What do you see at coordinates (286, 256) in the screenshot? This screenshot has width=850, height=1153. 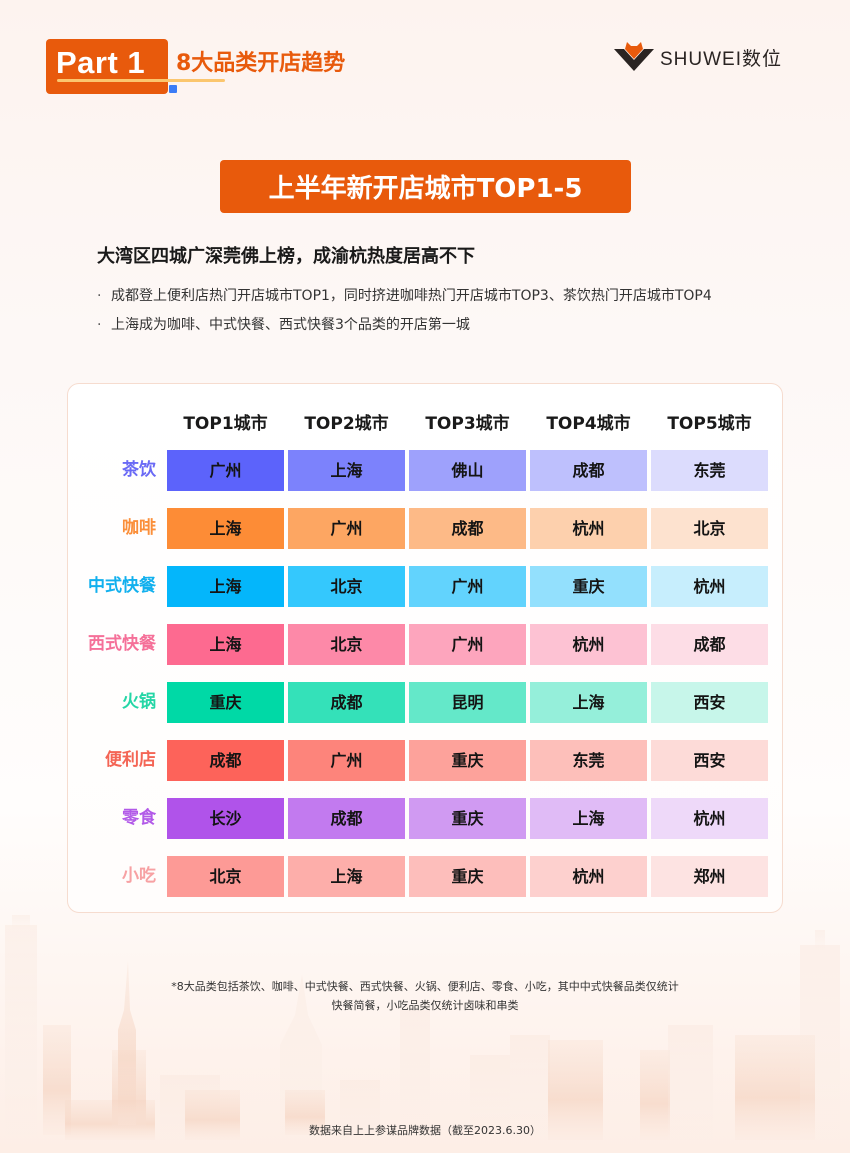 I see `headline: 大湾区四城广深莞佛上榜，成渝杭热度居高不下` at bounding box center [286, 256].